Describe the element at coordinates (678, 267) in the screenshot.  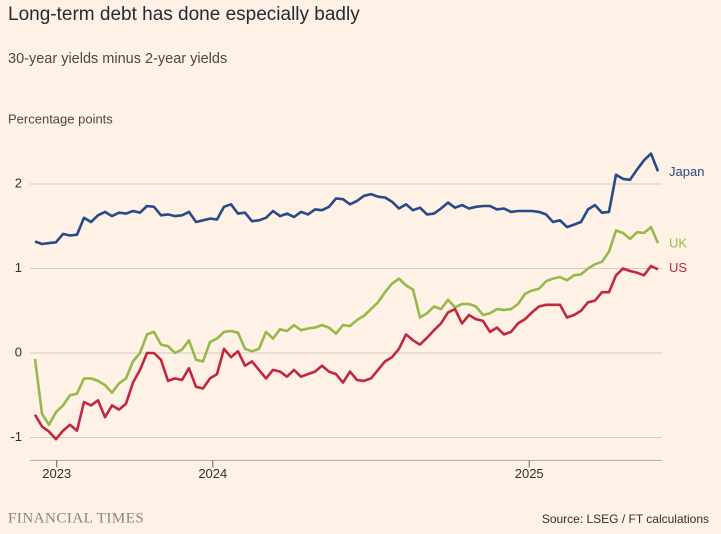
I see `series-label: US` at that location.